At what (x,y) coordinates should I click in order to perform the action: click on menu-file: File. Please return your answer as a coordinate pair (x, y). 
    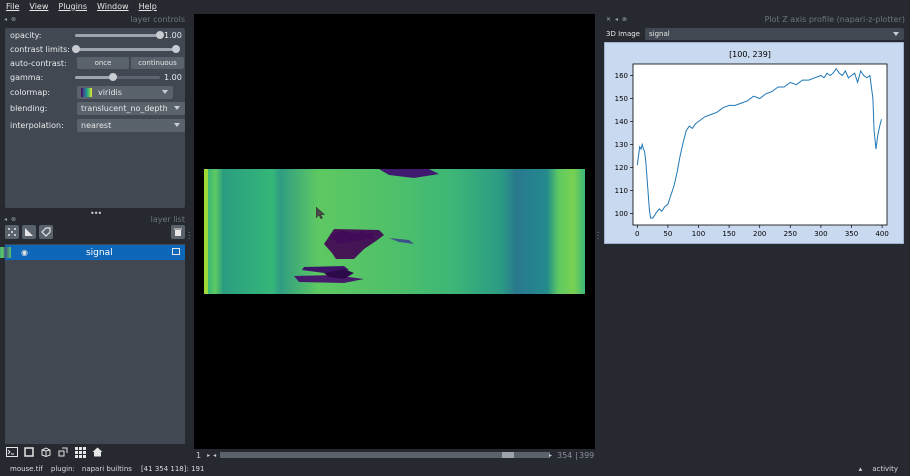
    Looking at the image, I should click on (13, 6).